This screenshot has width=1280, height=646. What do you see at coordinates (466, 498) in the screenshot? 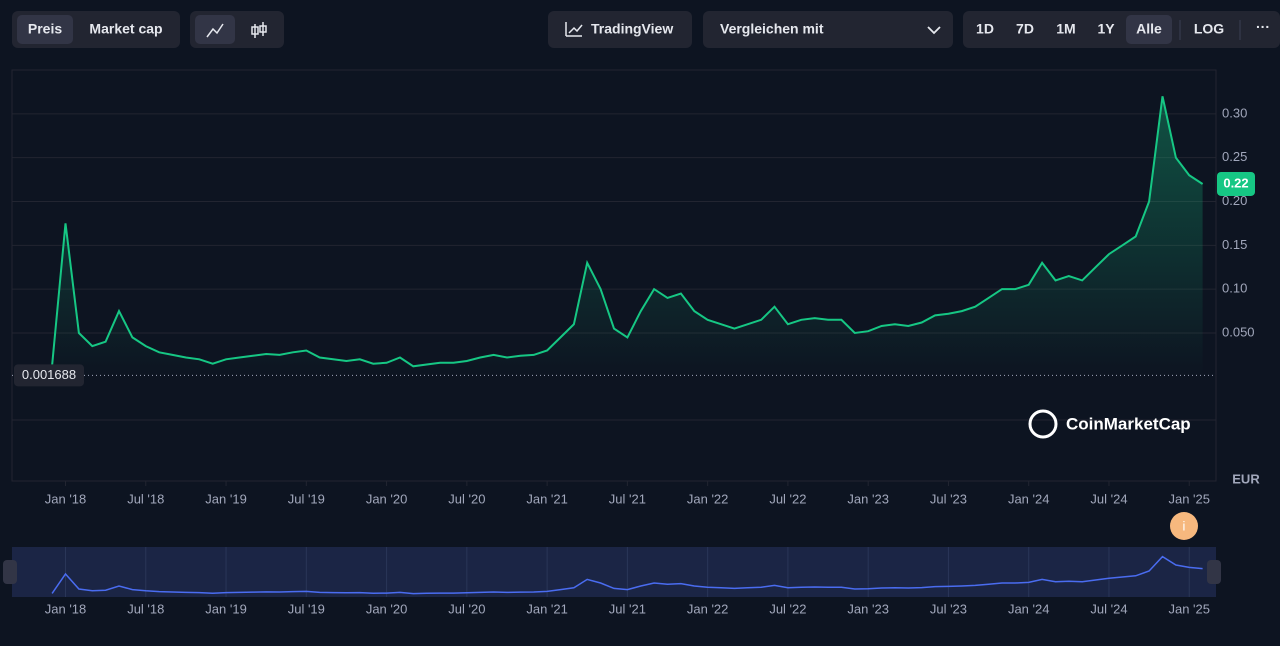
I see `x-tick-label: Jul '20` at bounding box center [466, 498].